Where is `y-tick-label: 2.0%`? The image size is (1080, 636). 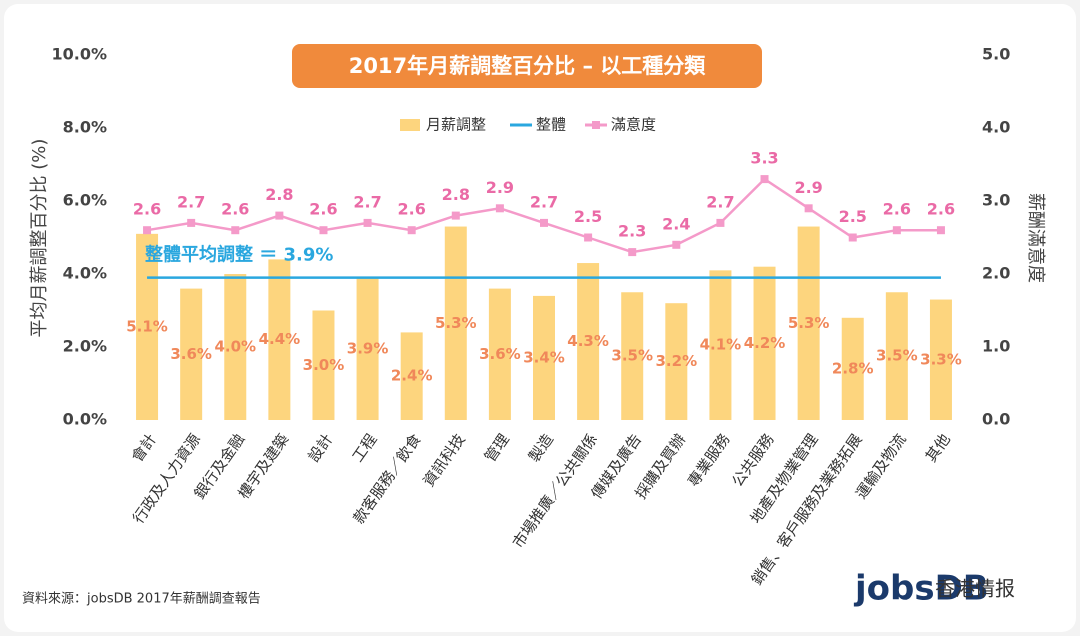 y-tick-label: 2.0% is located at coordinates (85, 346).